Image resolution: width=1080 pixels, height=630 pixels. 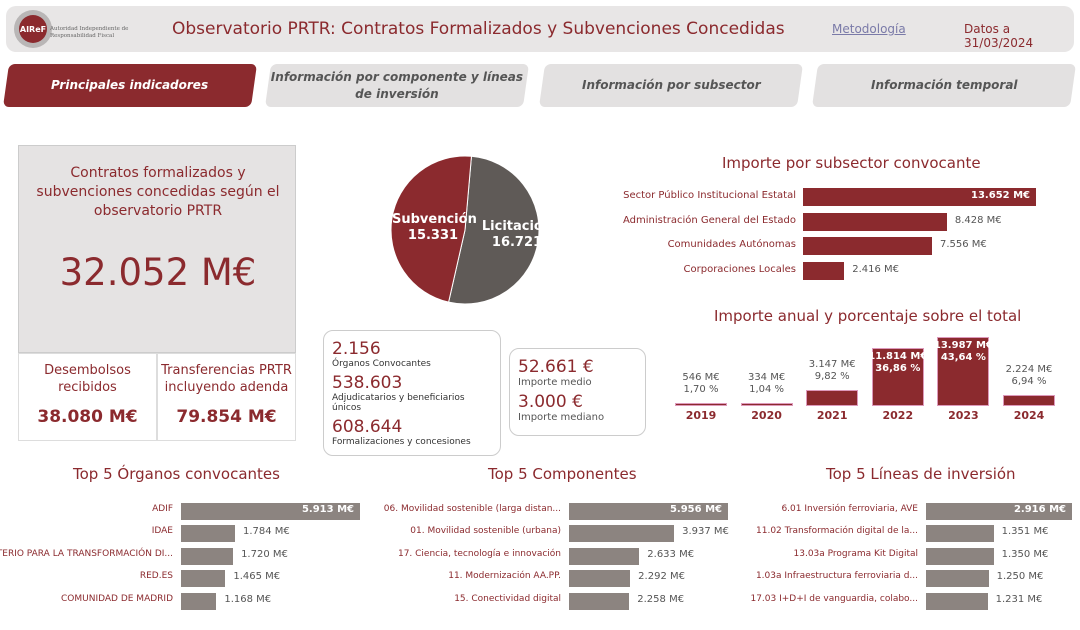 What do you see at coordinates (87, 397) in the screenshot?
I see `desembolsos-card: Desembolsos recibidos 38.080 M€` at bounding box center [87, 397].